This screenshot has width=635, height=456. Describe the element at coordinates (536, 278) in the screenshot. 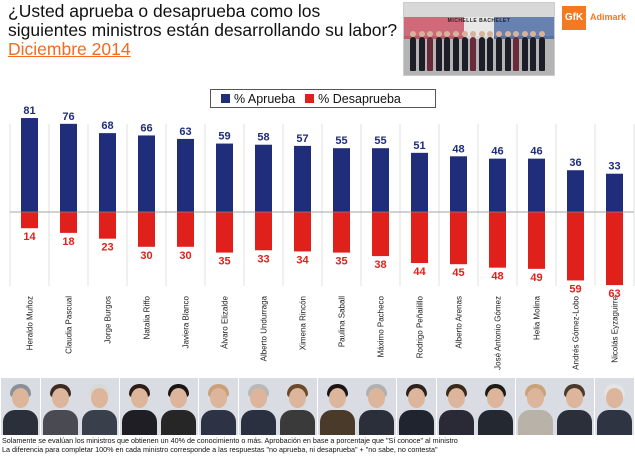

I see `data-label-disapprove: 49` at that location.